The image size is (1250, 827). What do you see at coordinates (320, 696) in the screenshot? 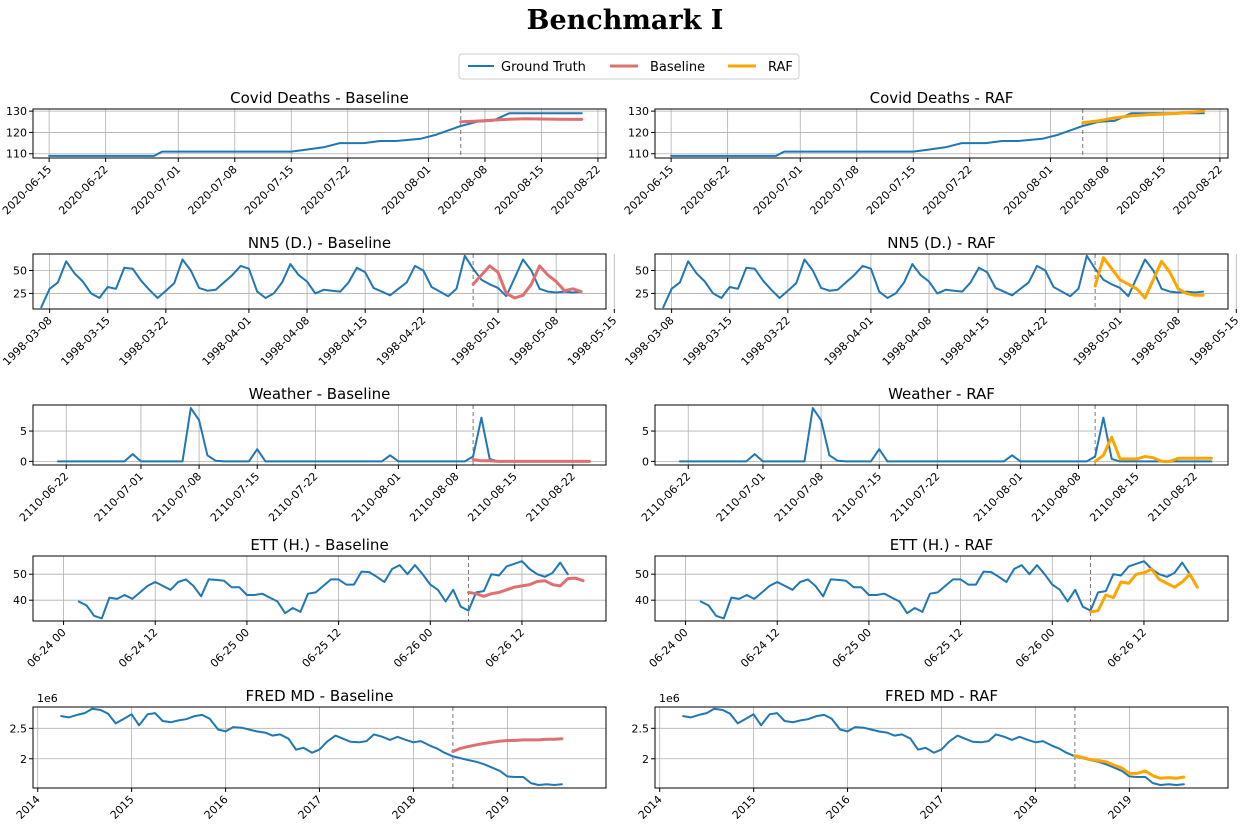
I see `panel-title: FRED MD - Baseline` at bounding box center [320, 696].